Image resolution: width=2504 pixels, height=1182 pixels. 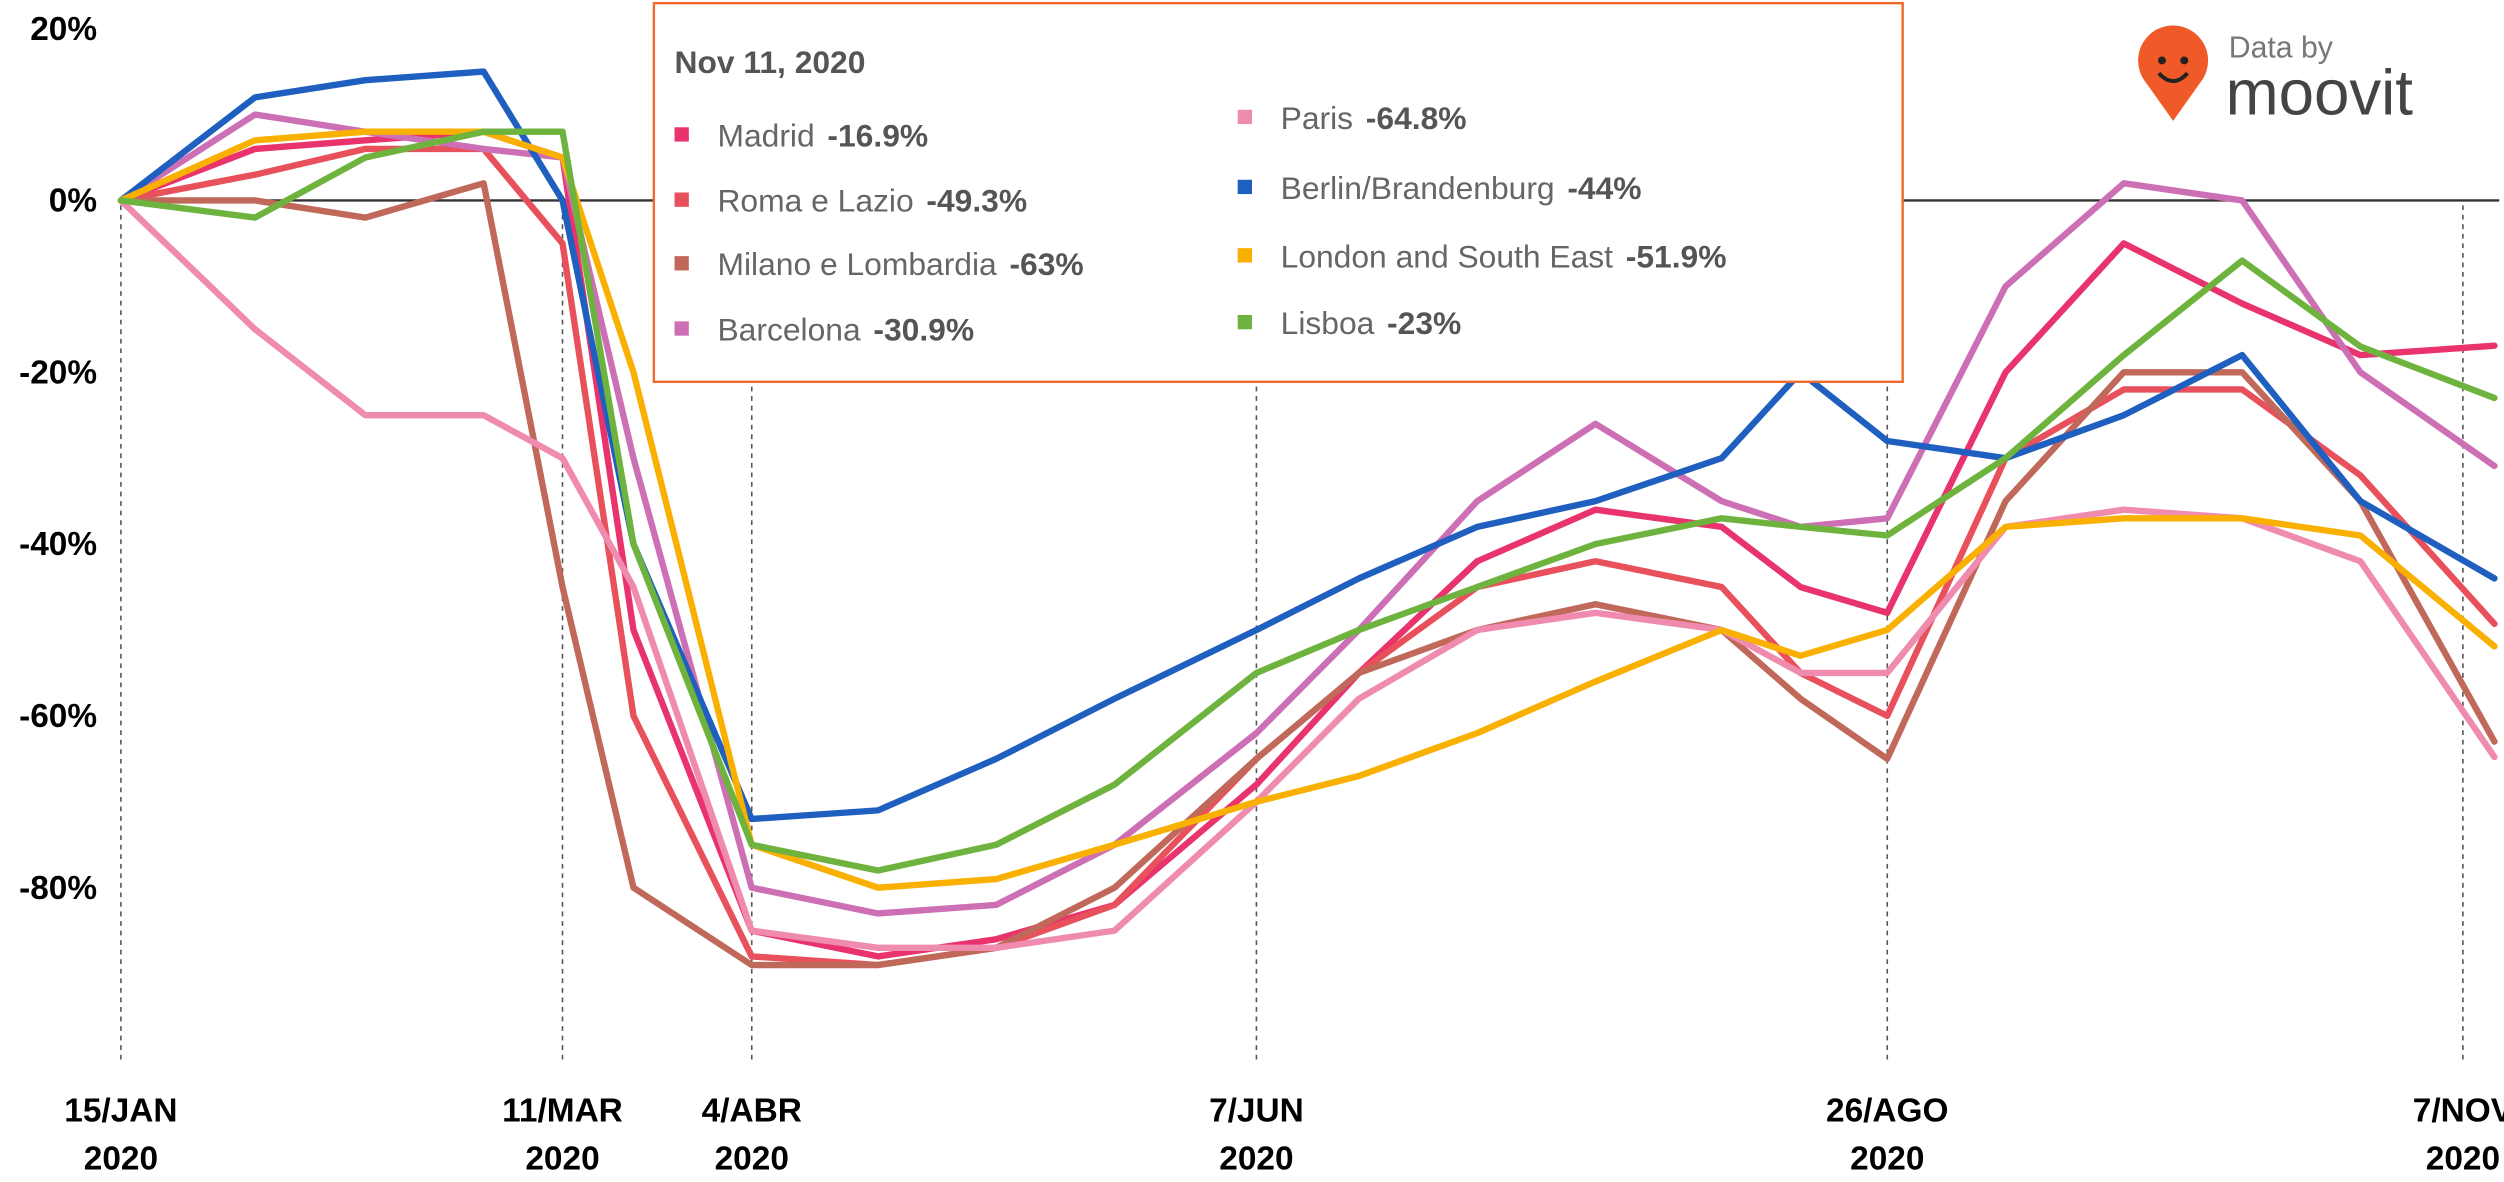 What do you see at coordinates (877, 135) in the screenshot?
I see `legend-value: -16.9%` at bounding box center [877, 135].